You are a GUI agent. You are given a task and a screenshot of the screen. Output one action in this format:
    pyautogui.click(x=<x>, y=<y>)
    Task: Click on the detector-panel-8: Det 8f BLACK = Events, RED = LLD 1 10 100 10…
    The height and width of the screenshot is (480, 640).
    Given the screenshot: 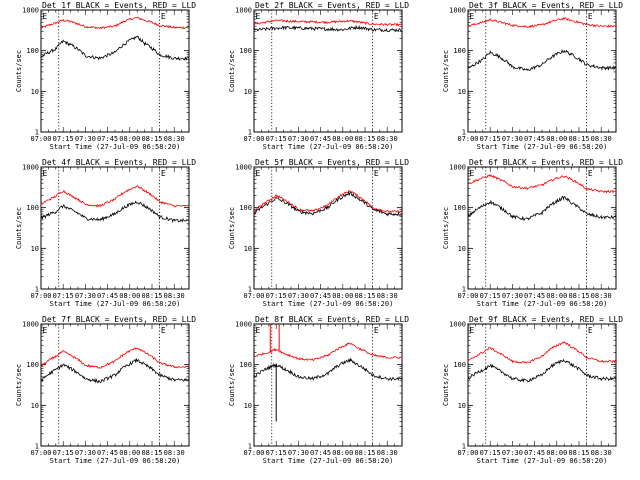 What is the action you would take?
    pyautogui.click(x=318, y=390)
    